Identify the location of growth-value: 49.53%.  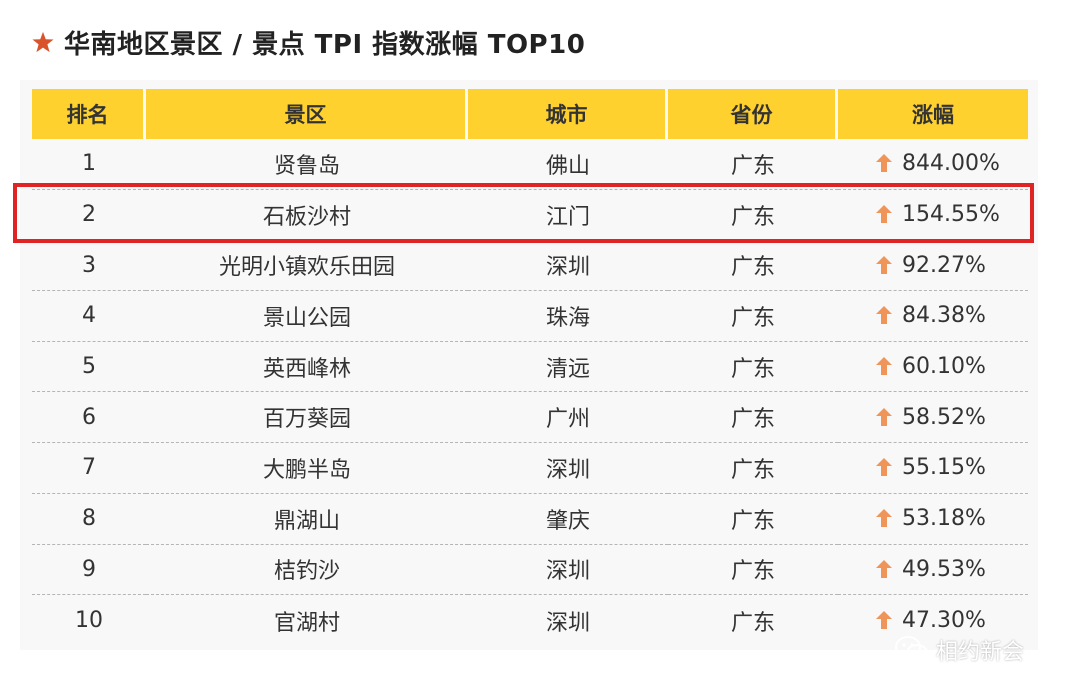
(944, 569).